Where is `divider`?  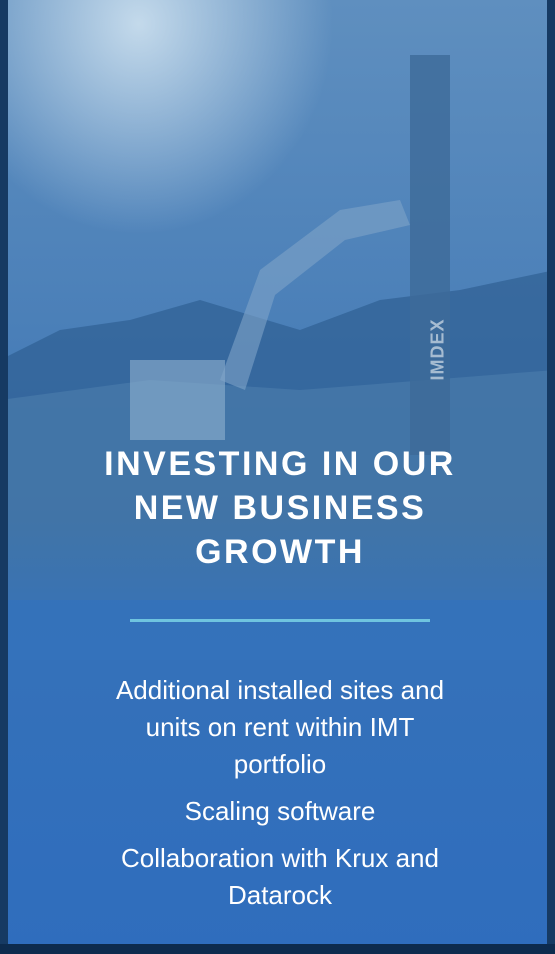
divider is located at coordinates (280, 620).